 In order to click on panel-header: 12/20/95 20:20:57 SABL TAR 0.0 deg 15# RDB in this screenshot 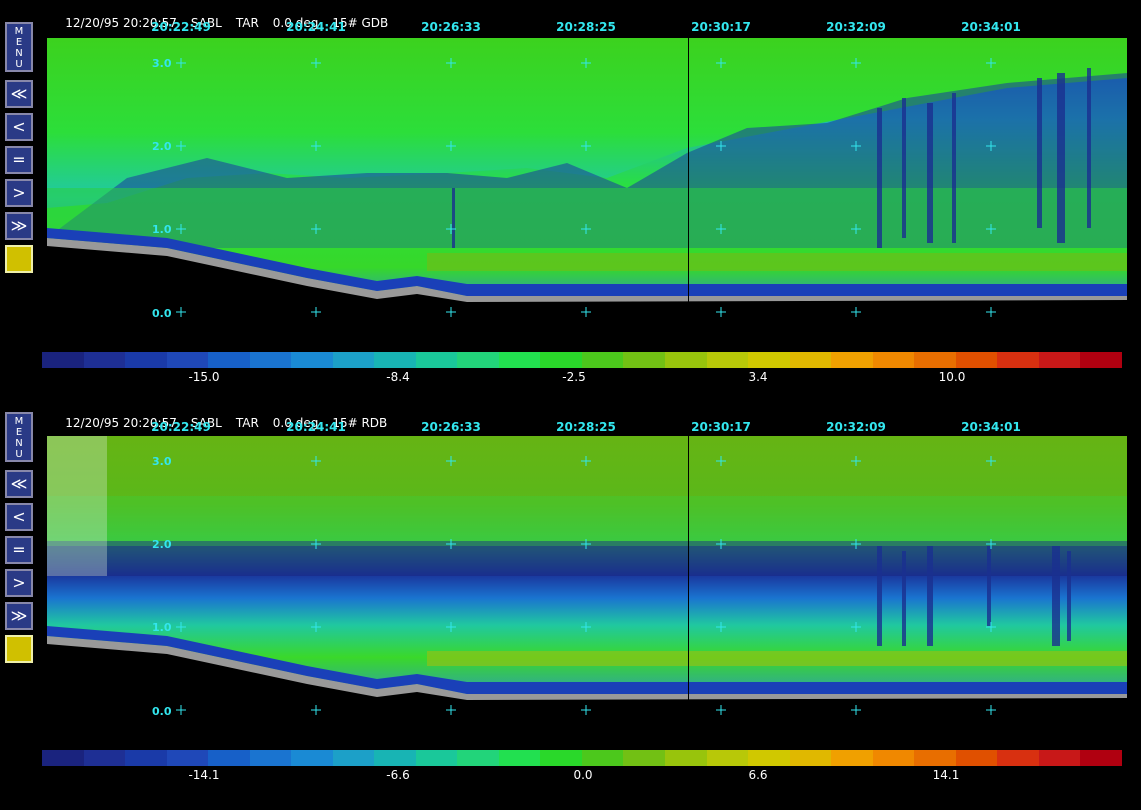, I will do `click(225, 423)`.